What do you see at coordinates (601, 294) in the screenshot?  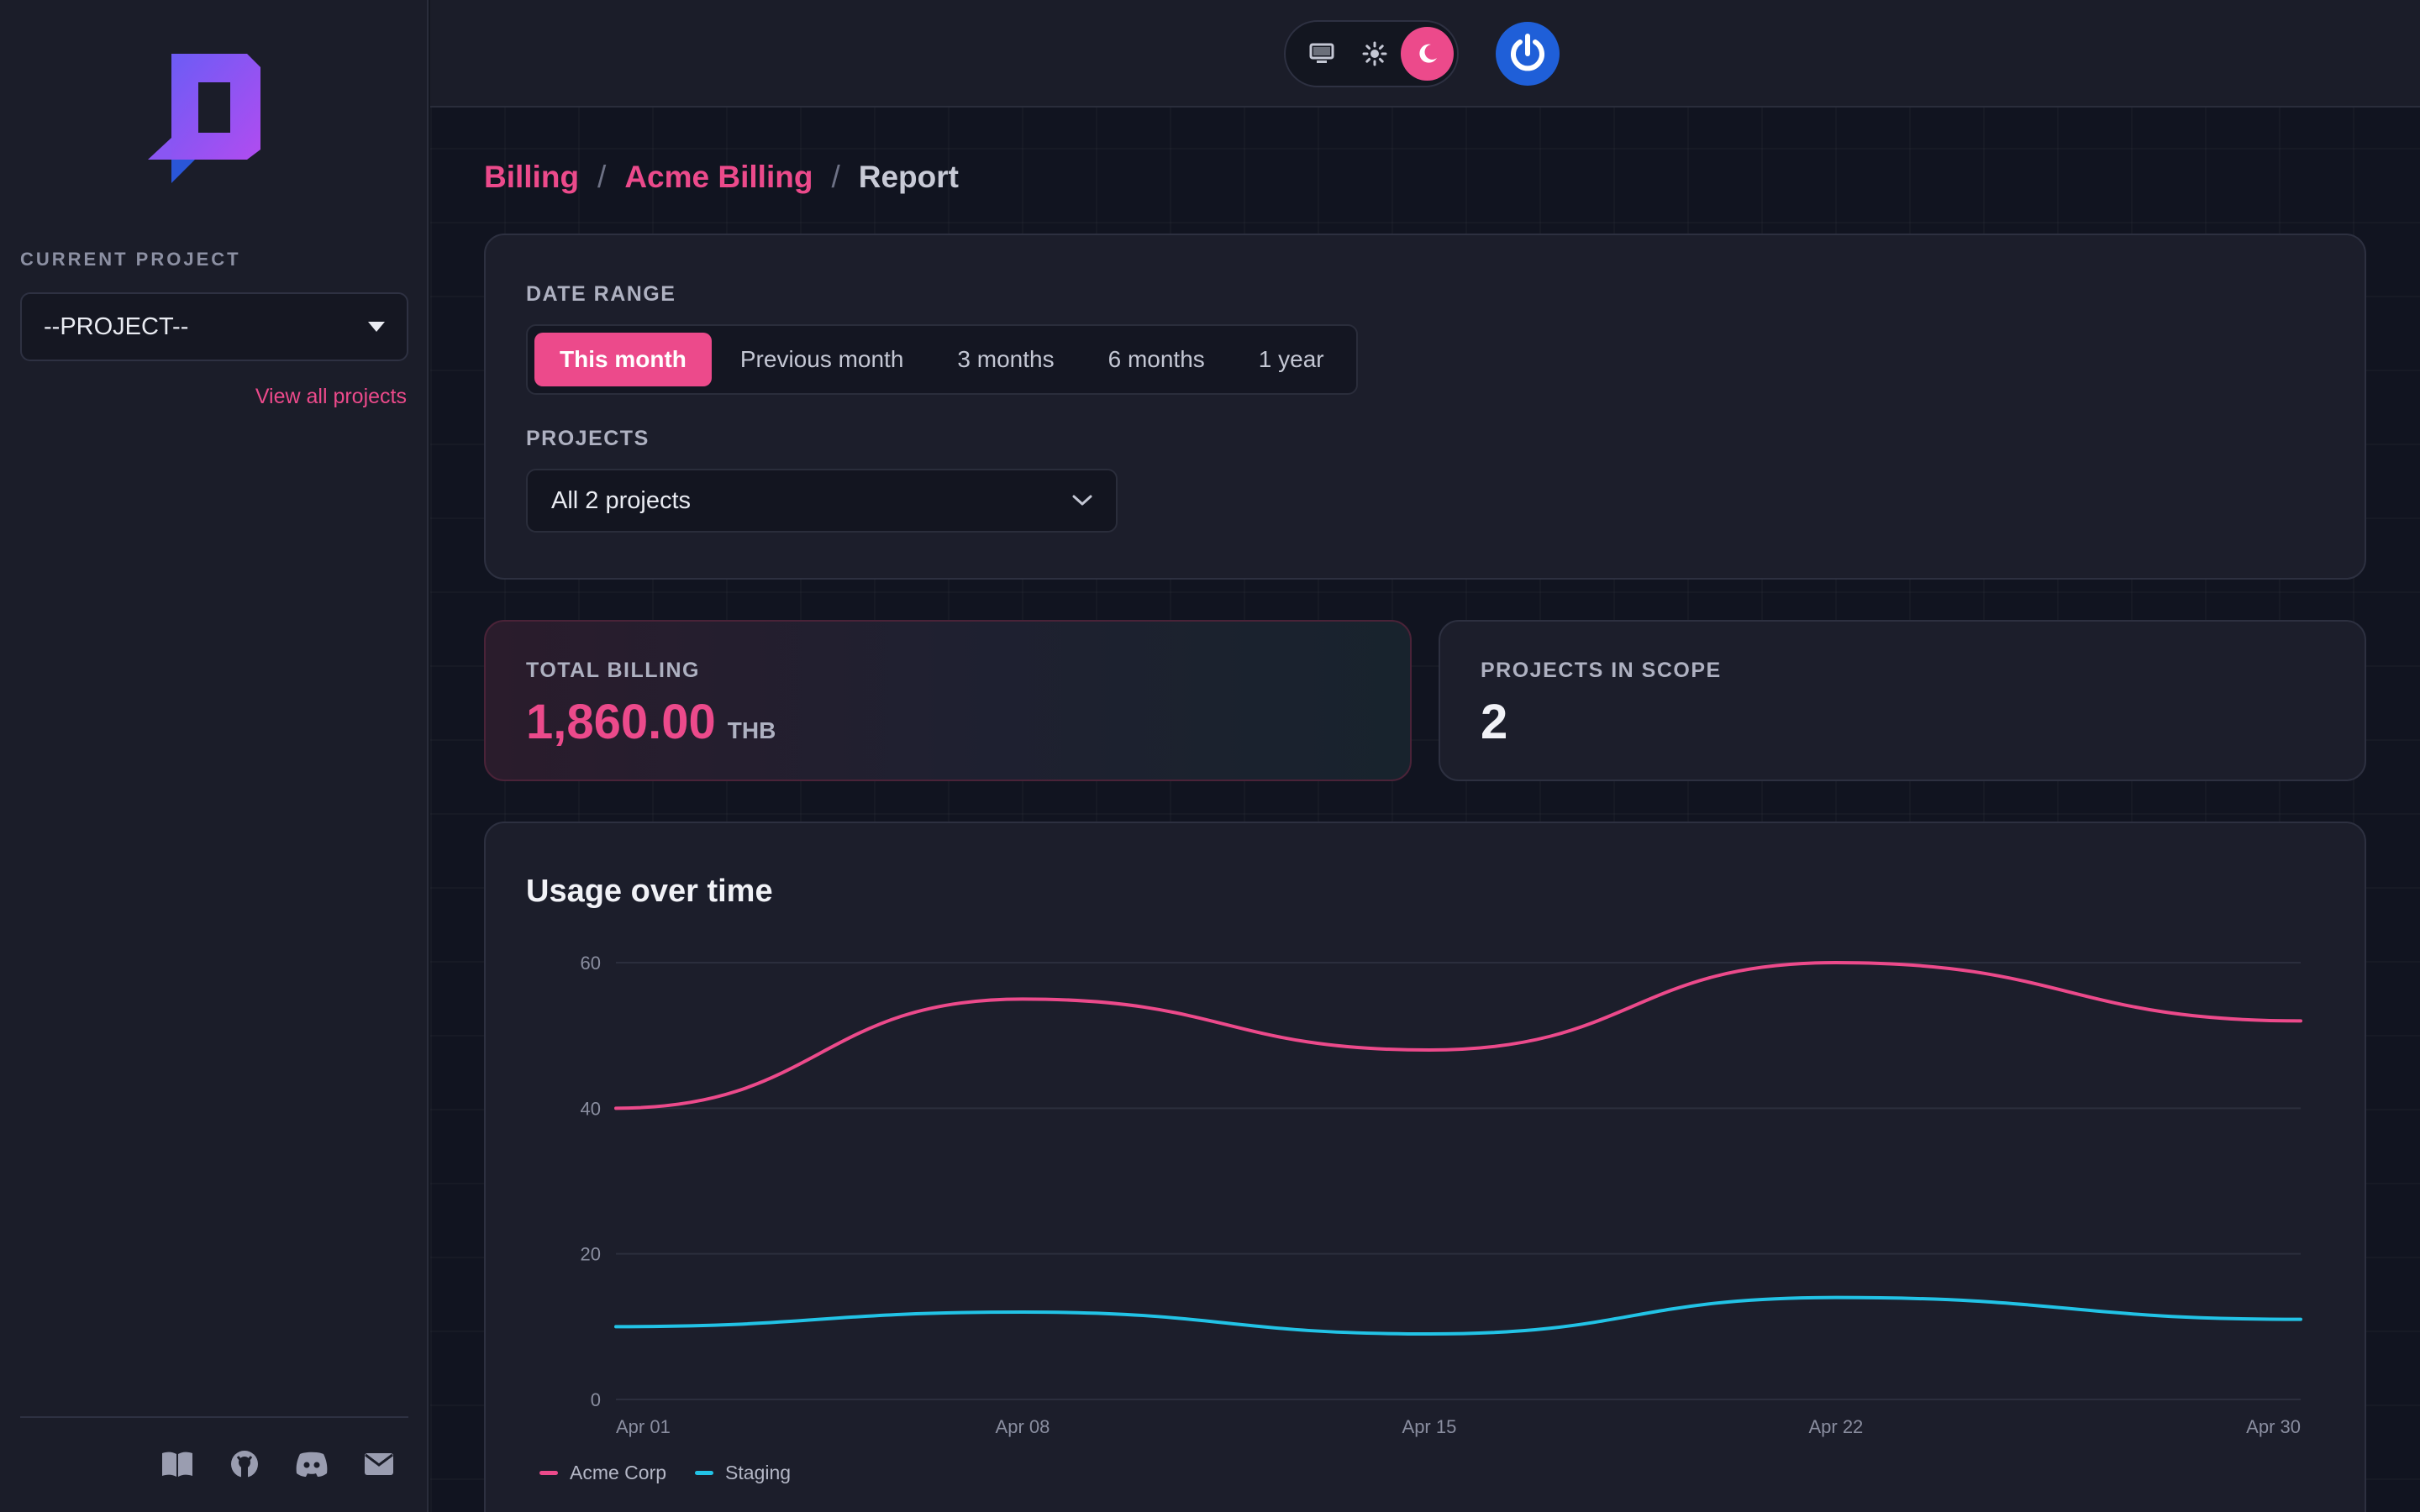 I see `date-range-label: DATE RANGE` at bounding box center [601, 294].